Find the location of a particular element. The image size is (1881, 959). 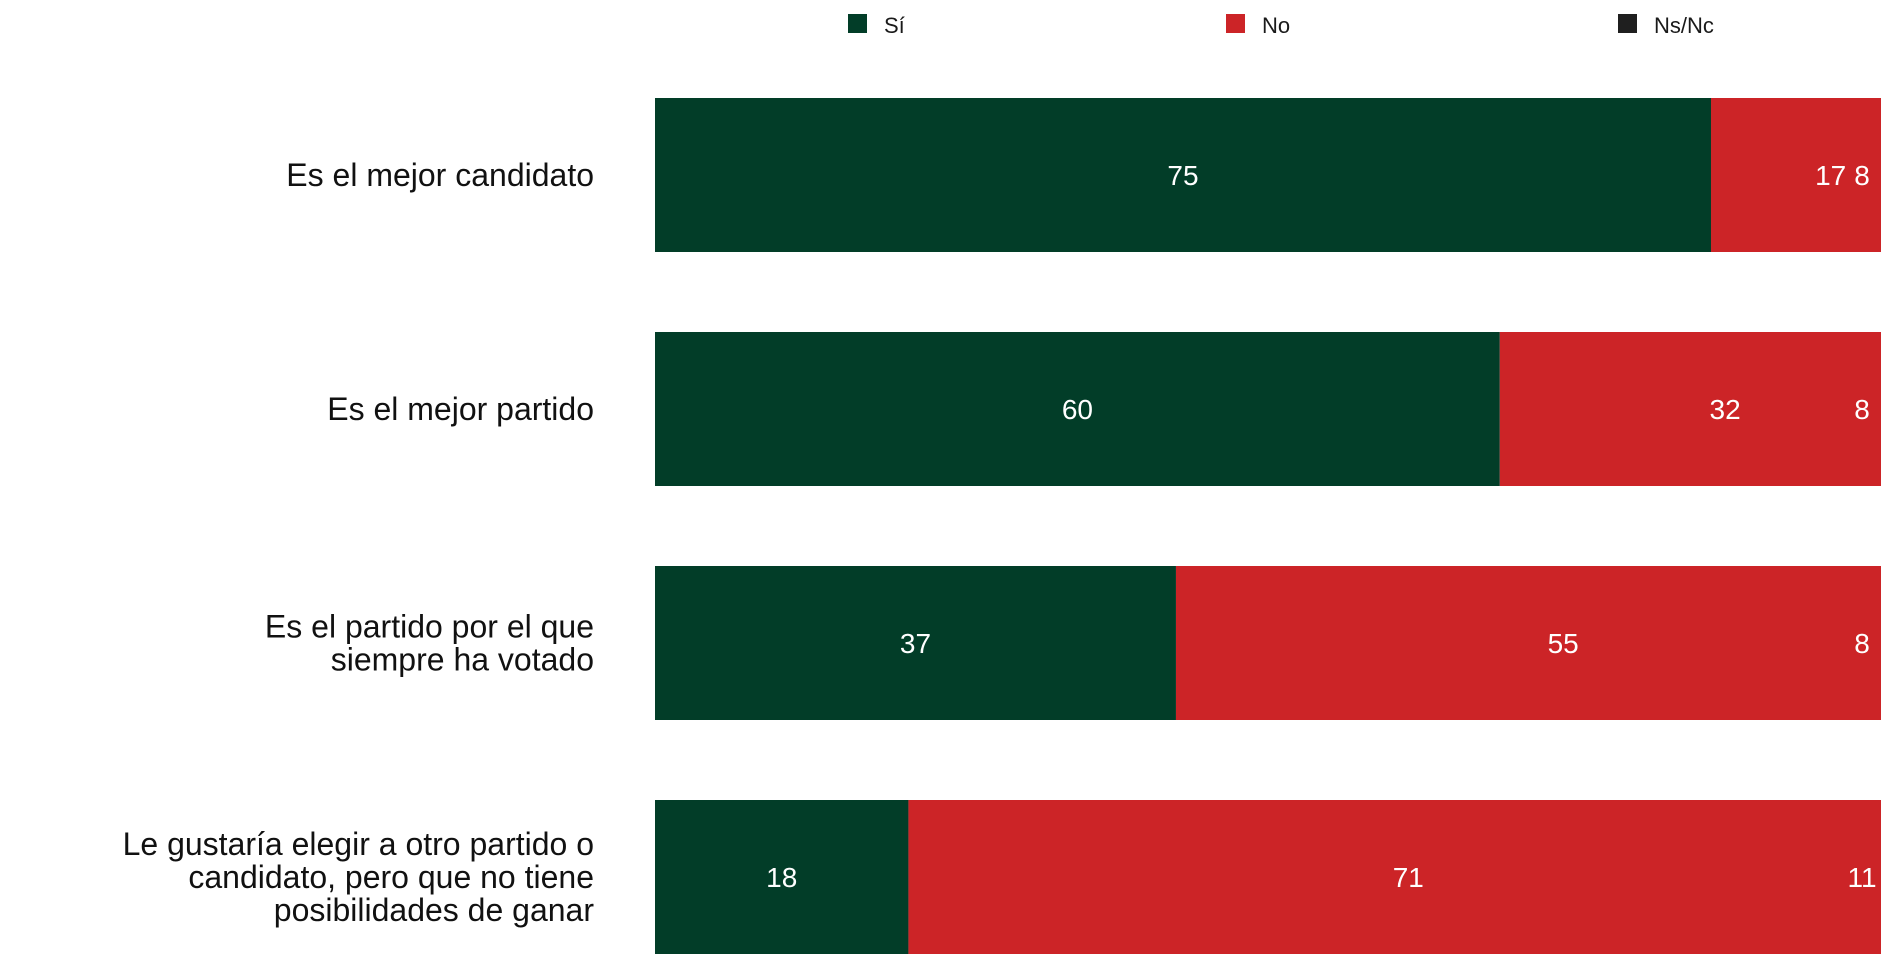

legend-swatch-no is located at coordinates (1235, 23).